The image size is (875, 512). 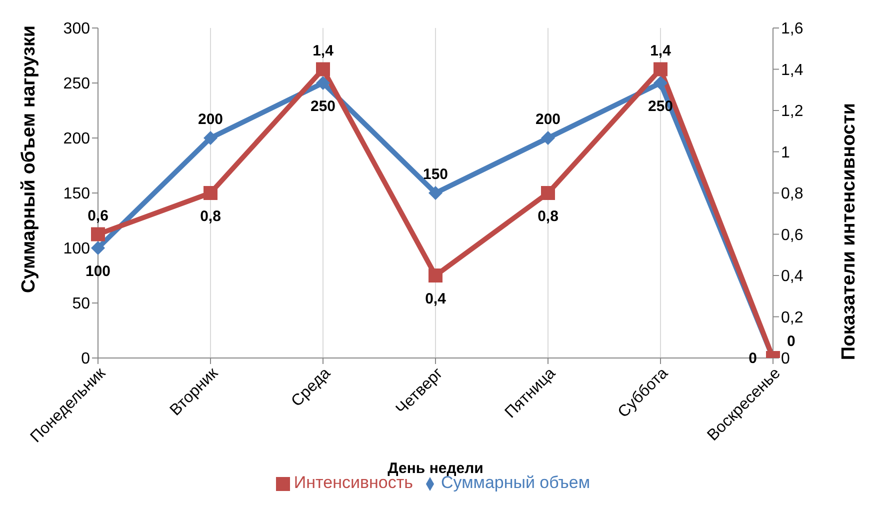 I want to click on data-label: 100, so click(x=98, y=271).